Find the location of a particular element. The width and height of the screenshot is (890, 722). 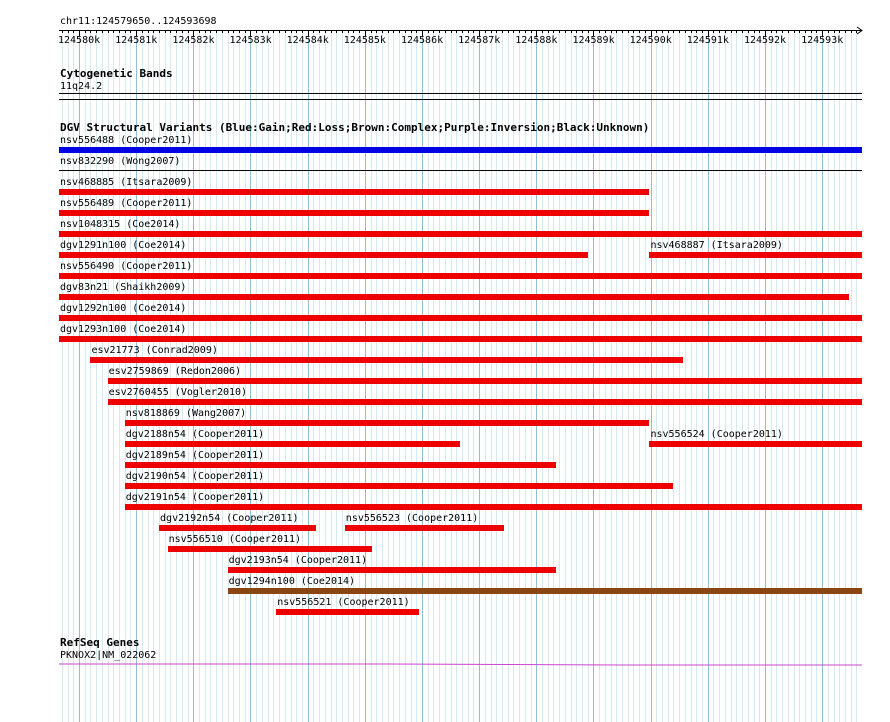

refseq-track-title: RefSeq Genes is located at coordinates (100, 642).